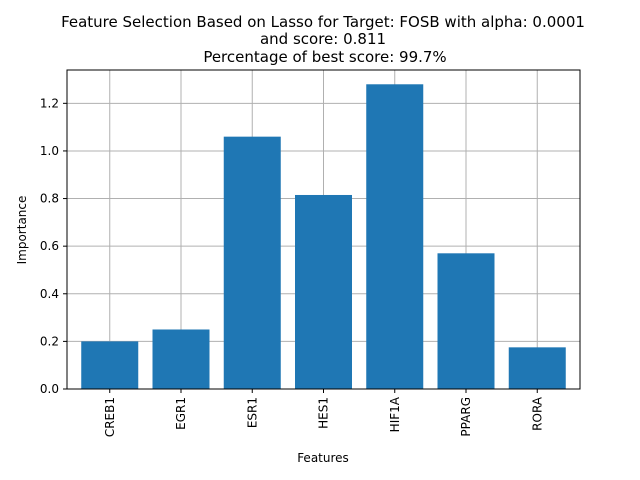 This screenshot has height=480, width=640. I want to click on bar-hes1, so click(323, 291).